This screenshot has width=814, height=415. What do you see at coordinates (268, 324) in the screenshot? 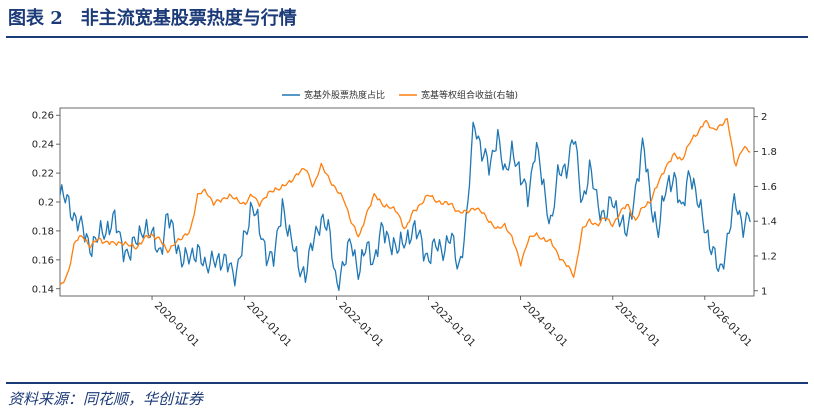
I see `x-tick-label: 2021-01-01` at bounding box center [268, 324].